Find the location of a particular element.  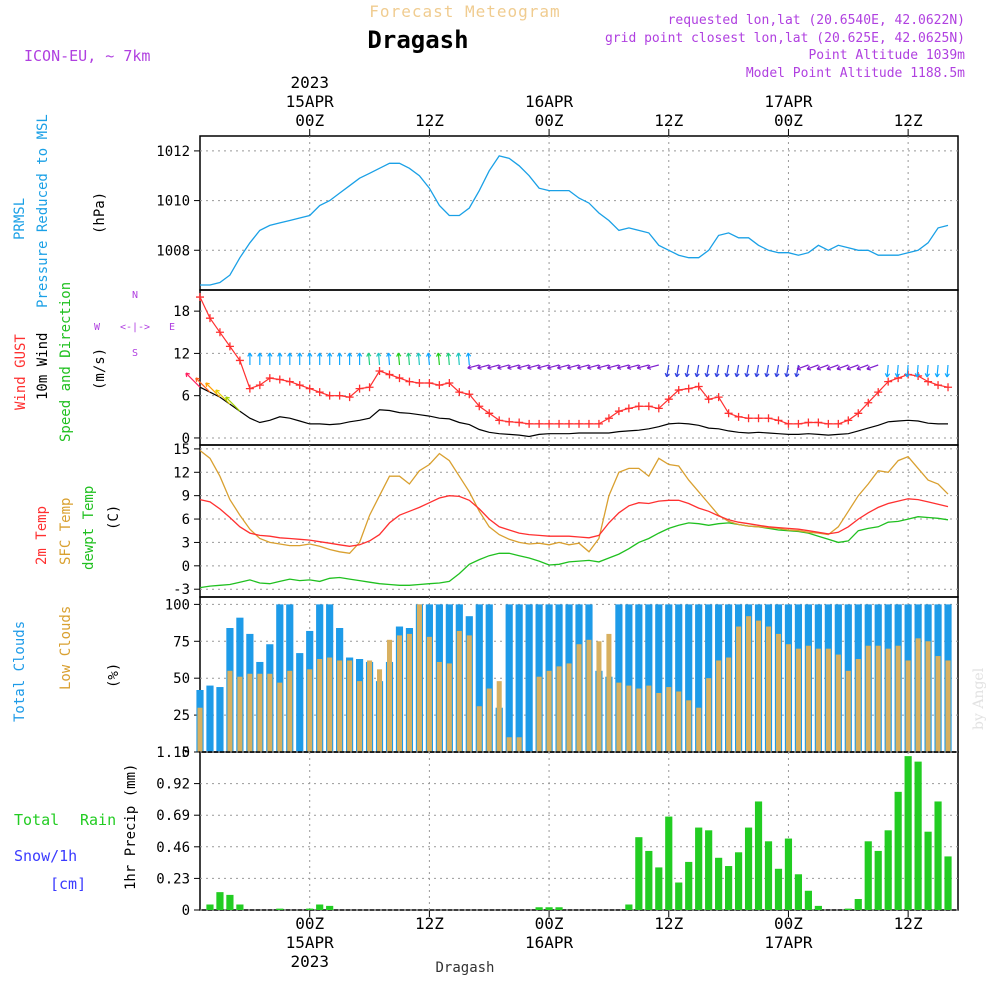

label-percent: (%) is located at coordinates (114, 675).